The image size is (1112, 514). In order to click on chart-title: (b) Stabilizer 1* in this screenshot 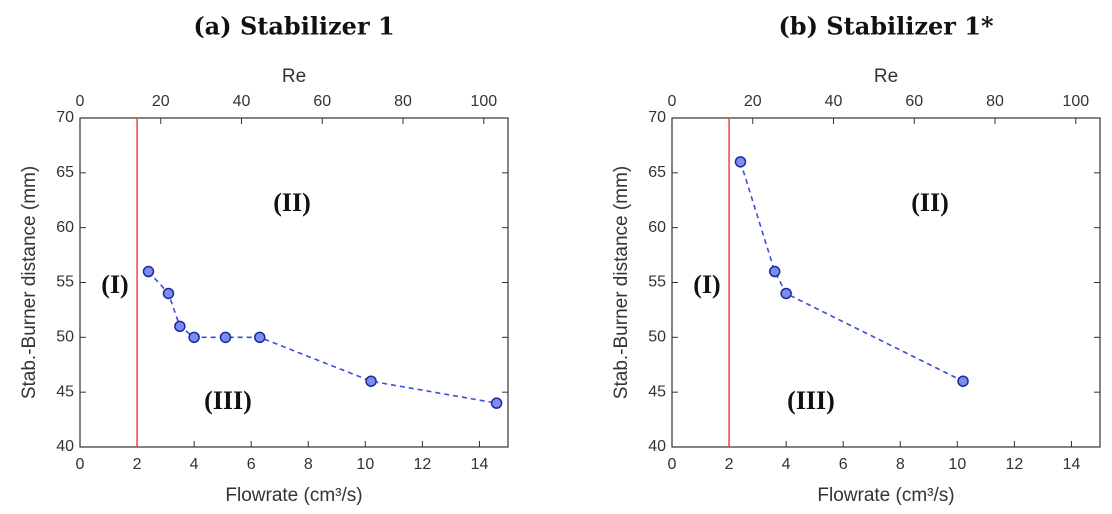, I will do `click(886, 26)`.